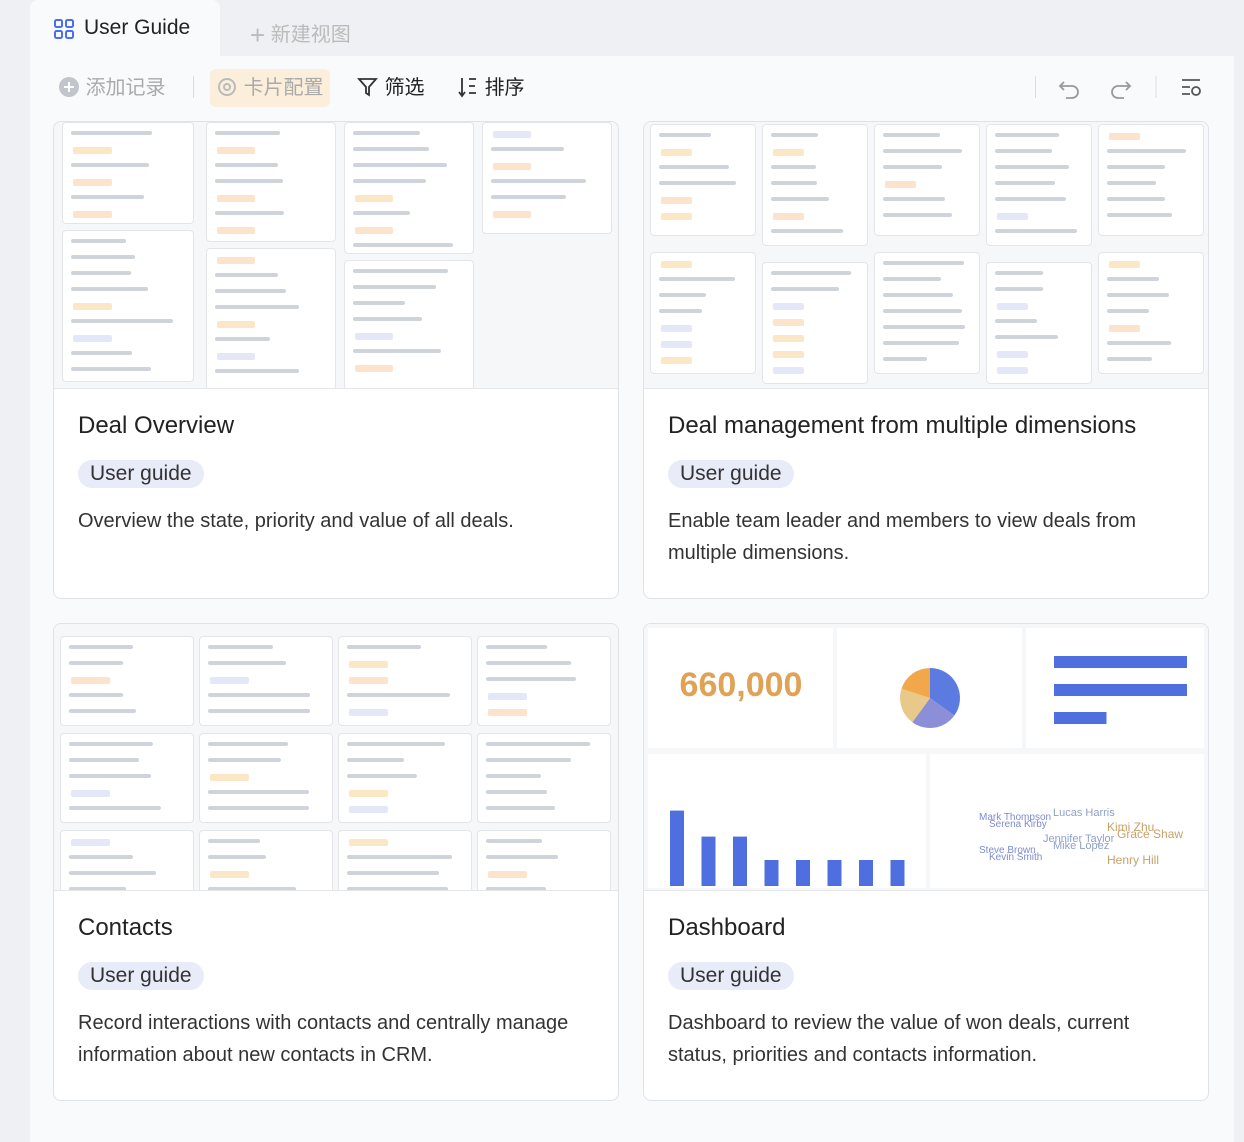  What do you see at coordinates (1080, 718) in the screenshot?
I see `h-bar` at bounding box center [1080, 718].